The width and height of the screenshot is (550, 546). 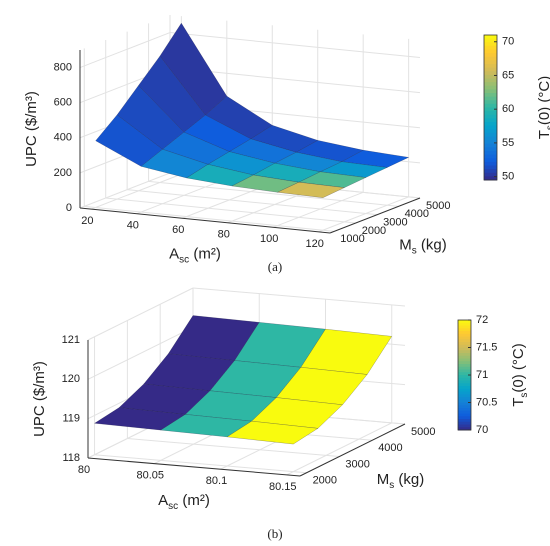 What do you see at coordinates (275, 266) in the screenshot?
I see `caption: (a)` at bounding box center [275, 266].